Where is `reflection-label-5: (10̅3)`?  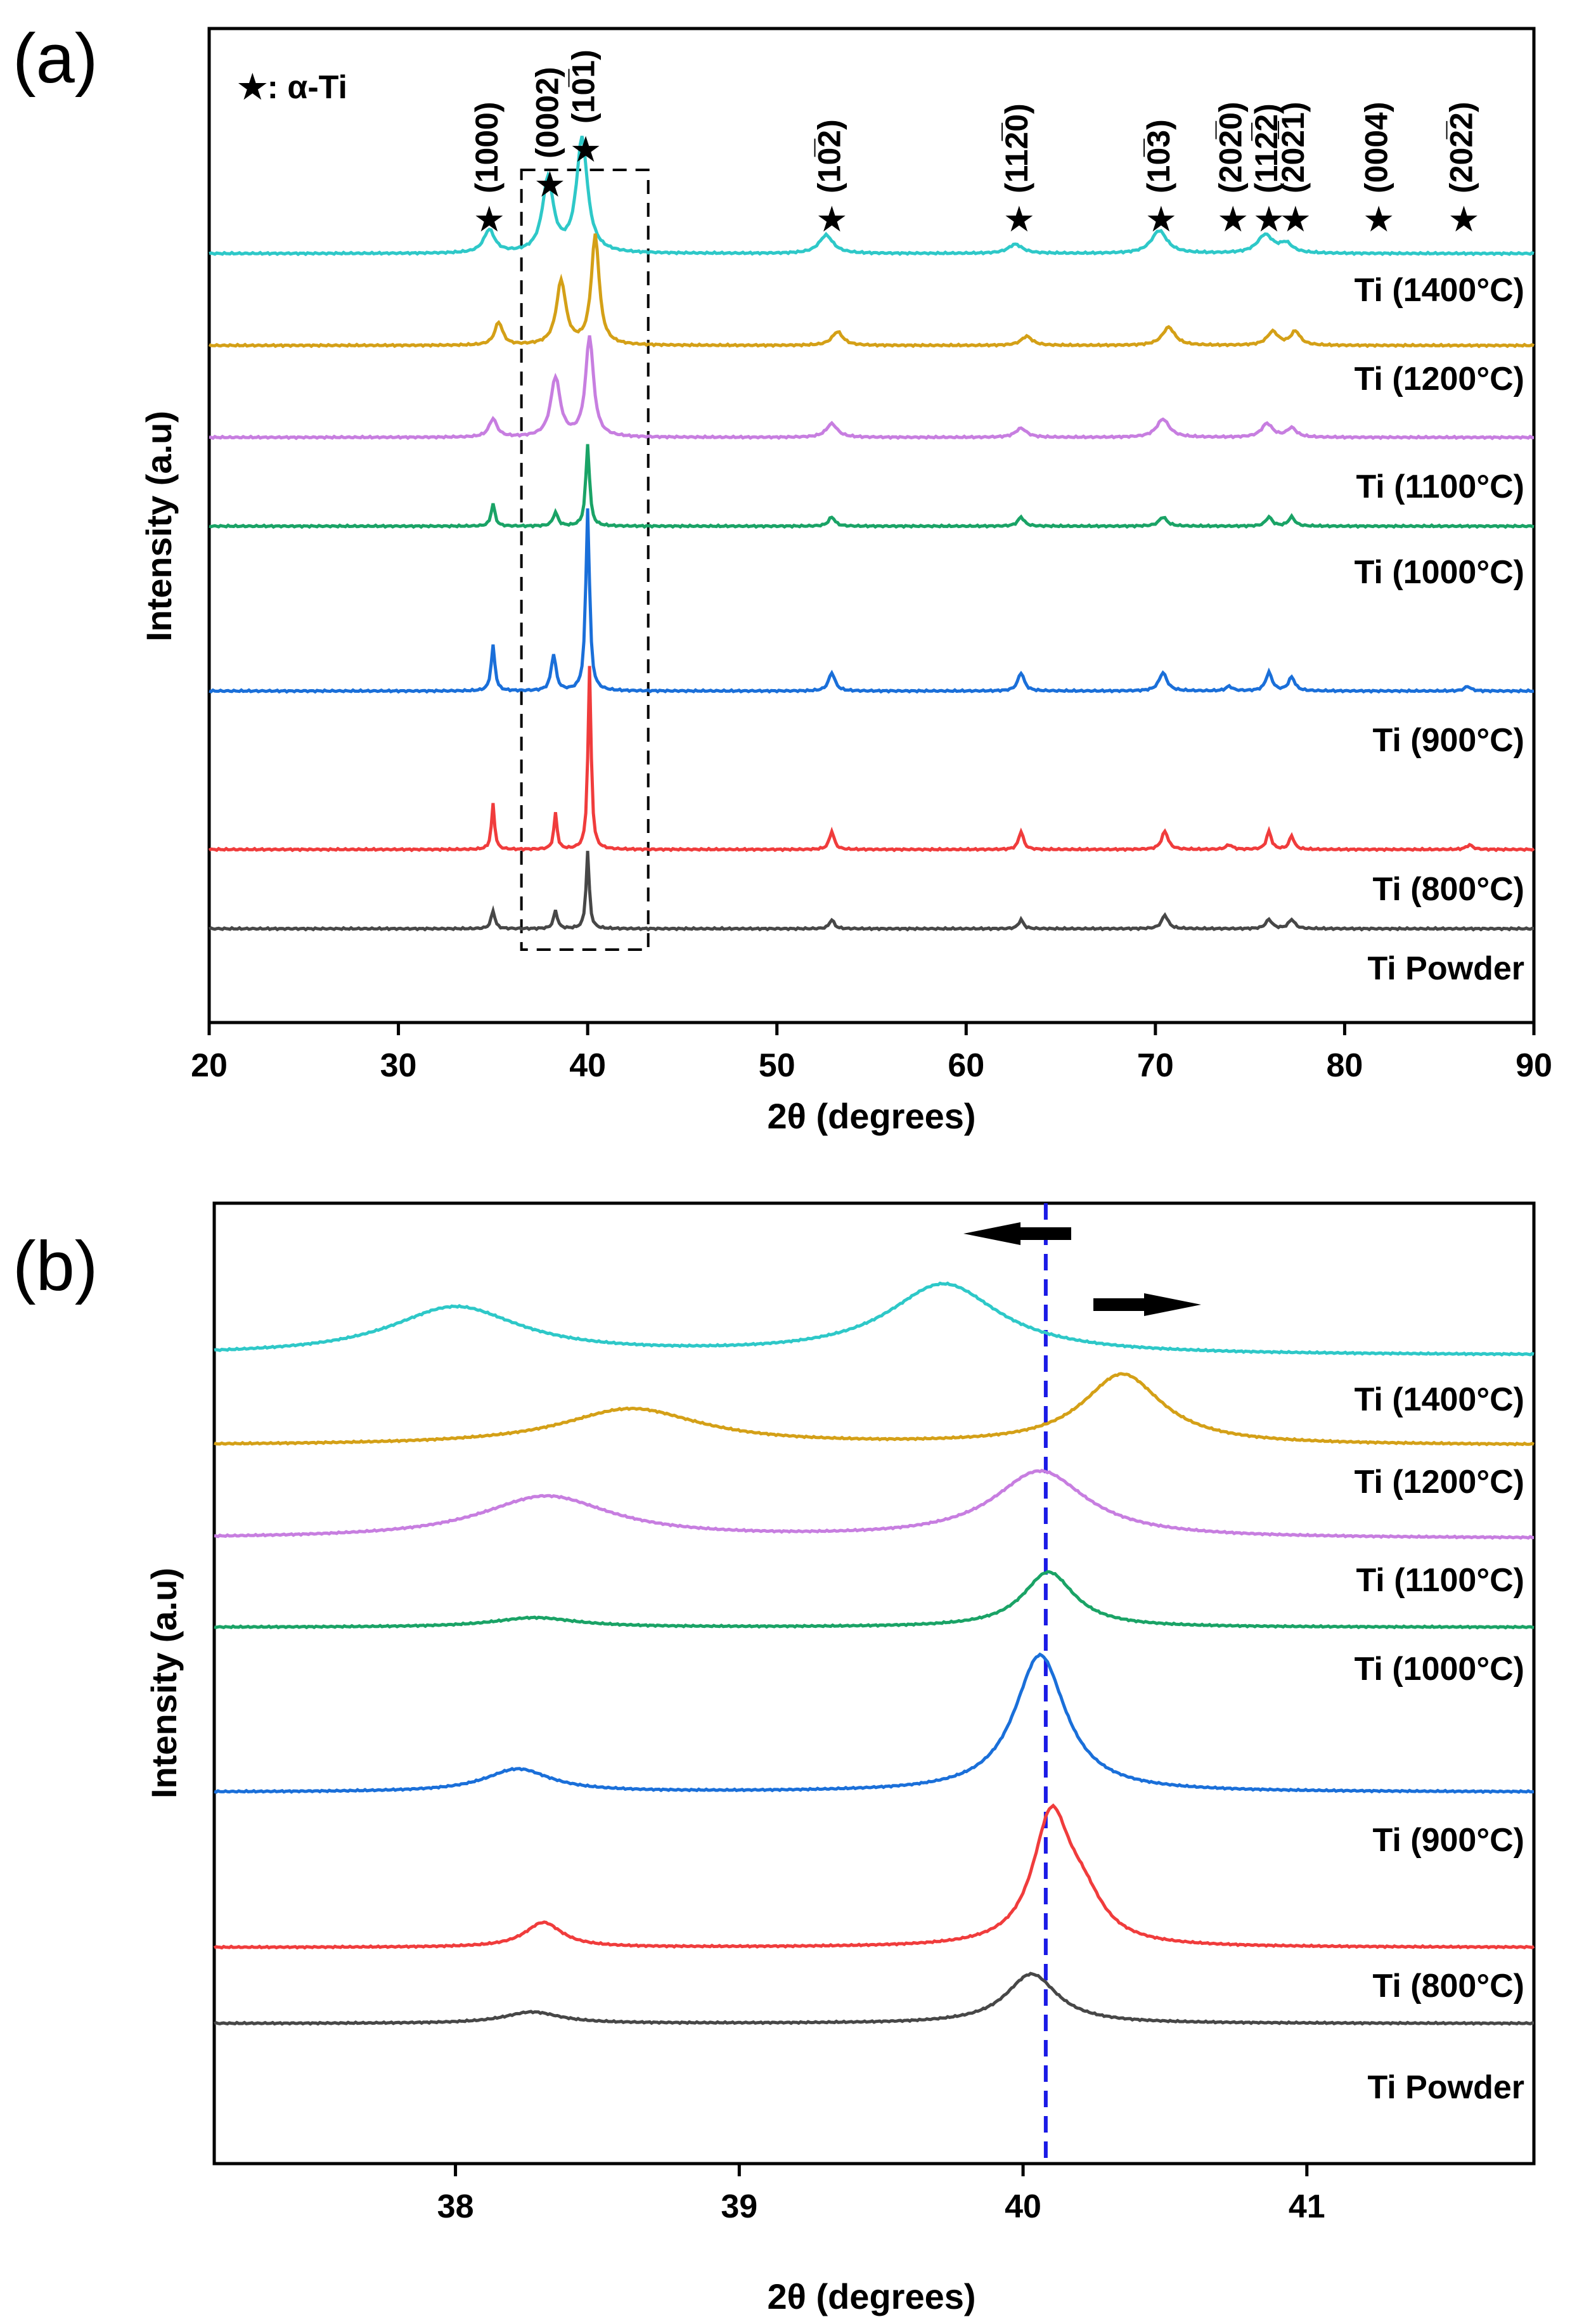
reflection-label-5: (10̅3) is located at coordinates (1158, 156).